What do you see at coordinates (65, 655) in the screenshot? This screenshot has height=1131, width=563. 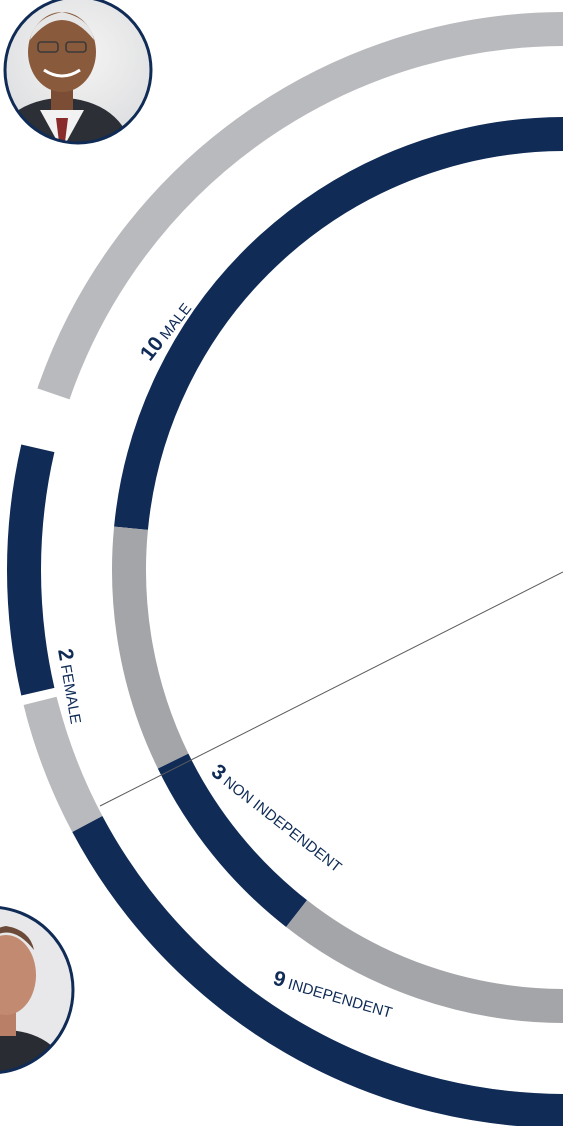 I see `female-label-value: 2` at bounding box center [65, 655].